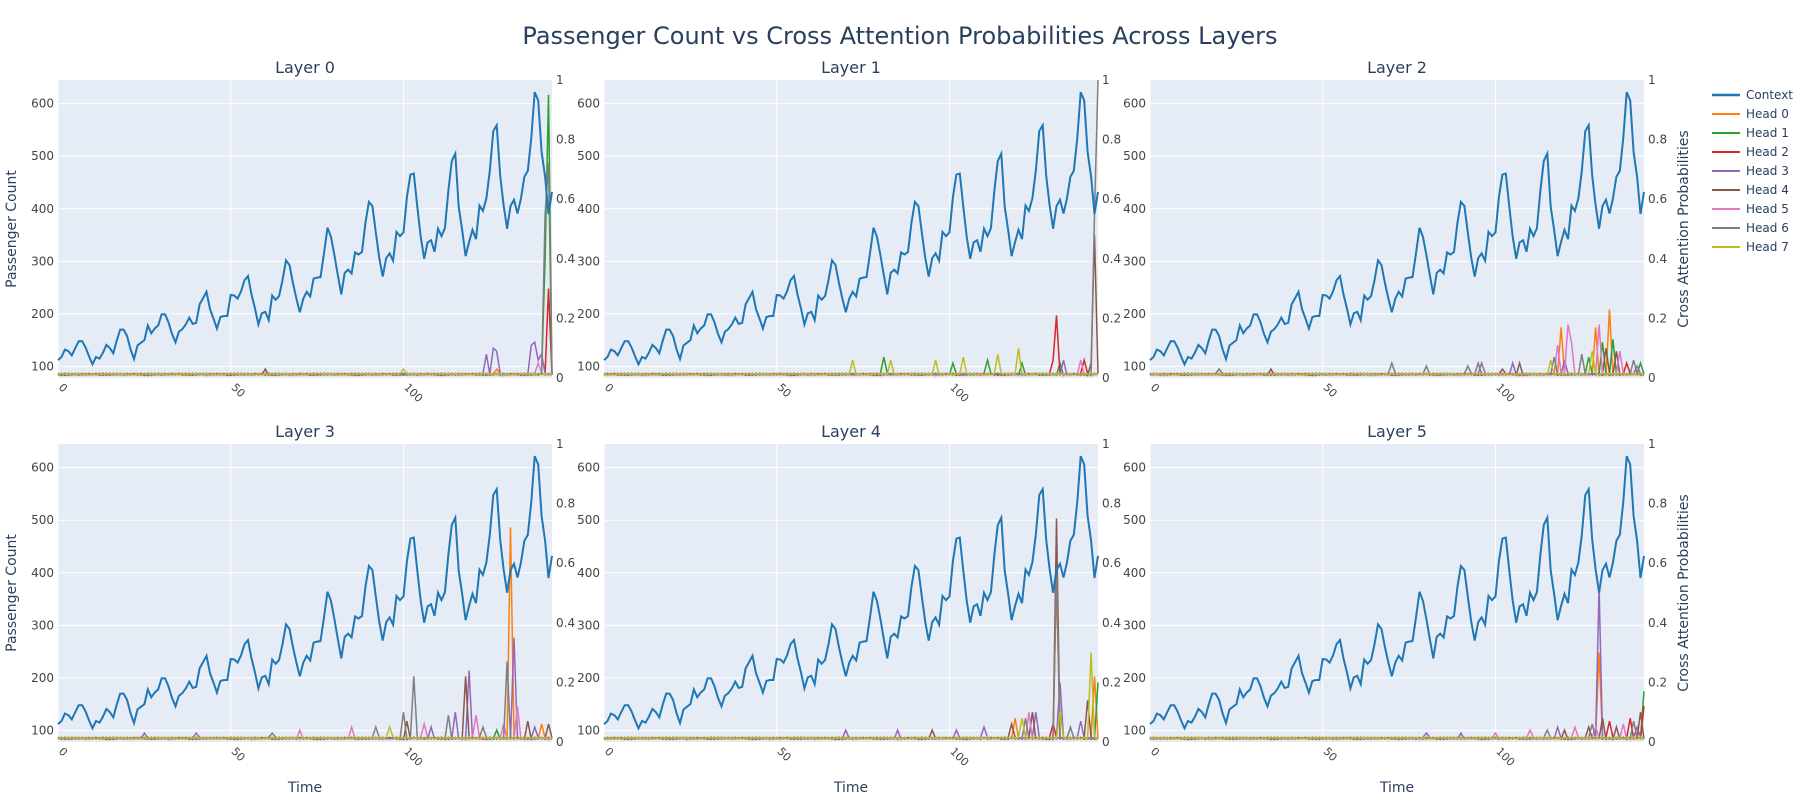 Image resolution: width=1800 pixels, height=804 pixels. Describe the element at coordinates (1769, 95) in the screenshot. I see `legend-label: Context` at that location.